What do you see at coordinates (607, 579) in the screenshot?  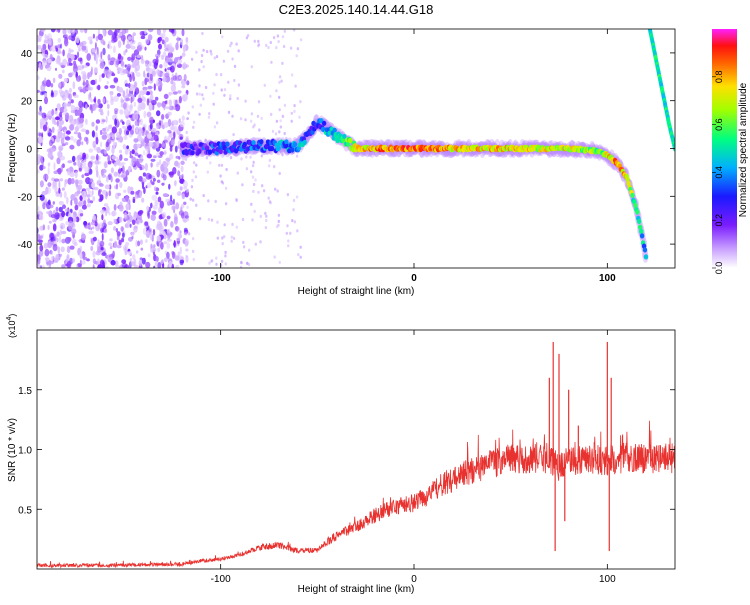 I see `x-tick-label: 100` at bounding box center [607, 579].